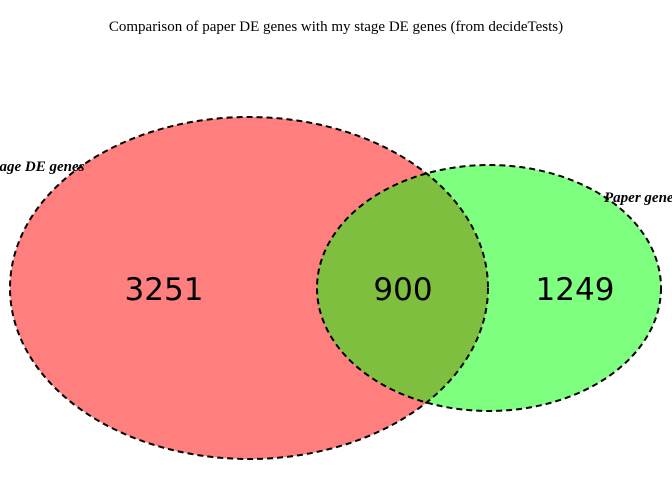 This screenshot has width=672, height=480. Describe the element at coordinates (164, 290) in the screenshot. I see `stage-only-count: 3251` at that location.